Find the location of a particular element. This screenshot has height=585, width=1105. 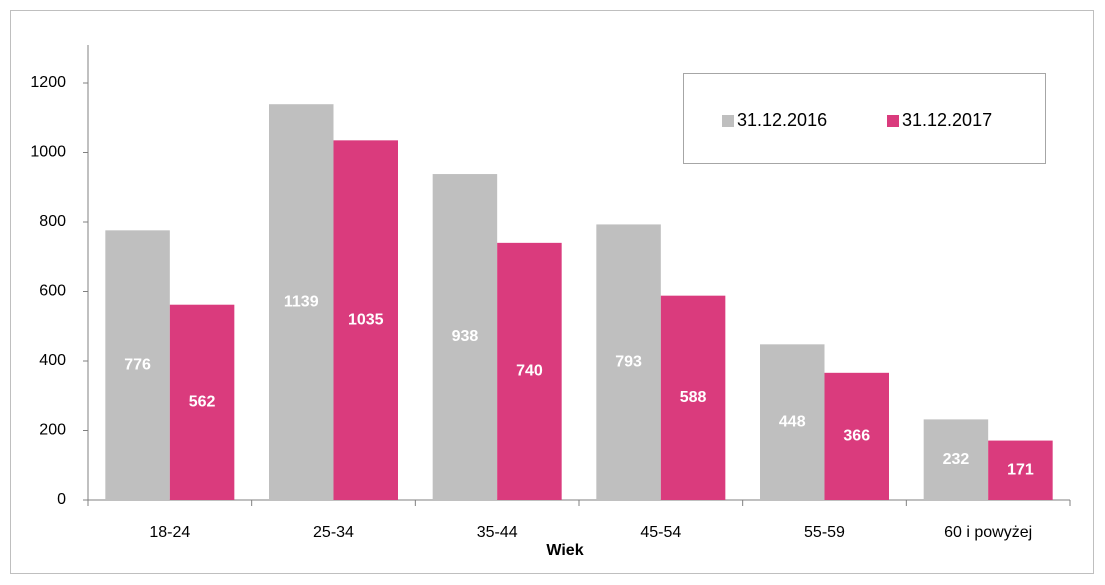

value-label: 938 is located at coordinates (465, 336).